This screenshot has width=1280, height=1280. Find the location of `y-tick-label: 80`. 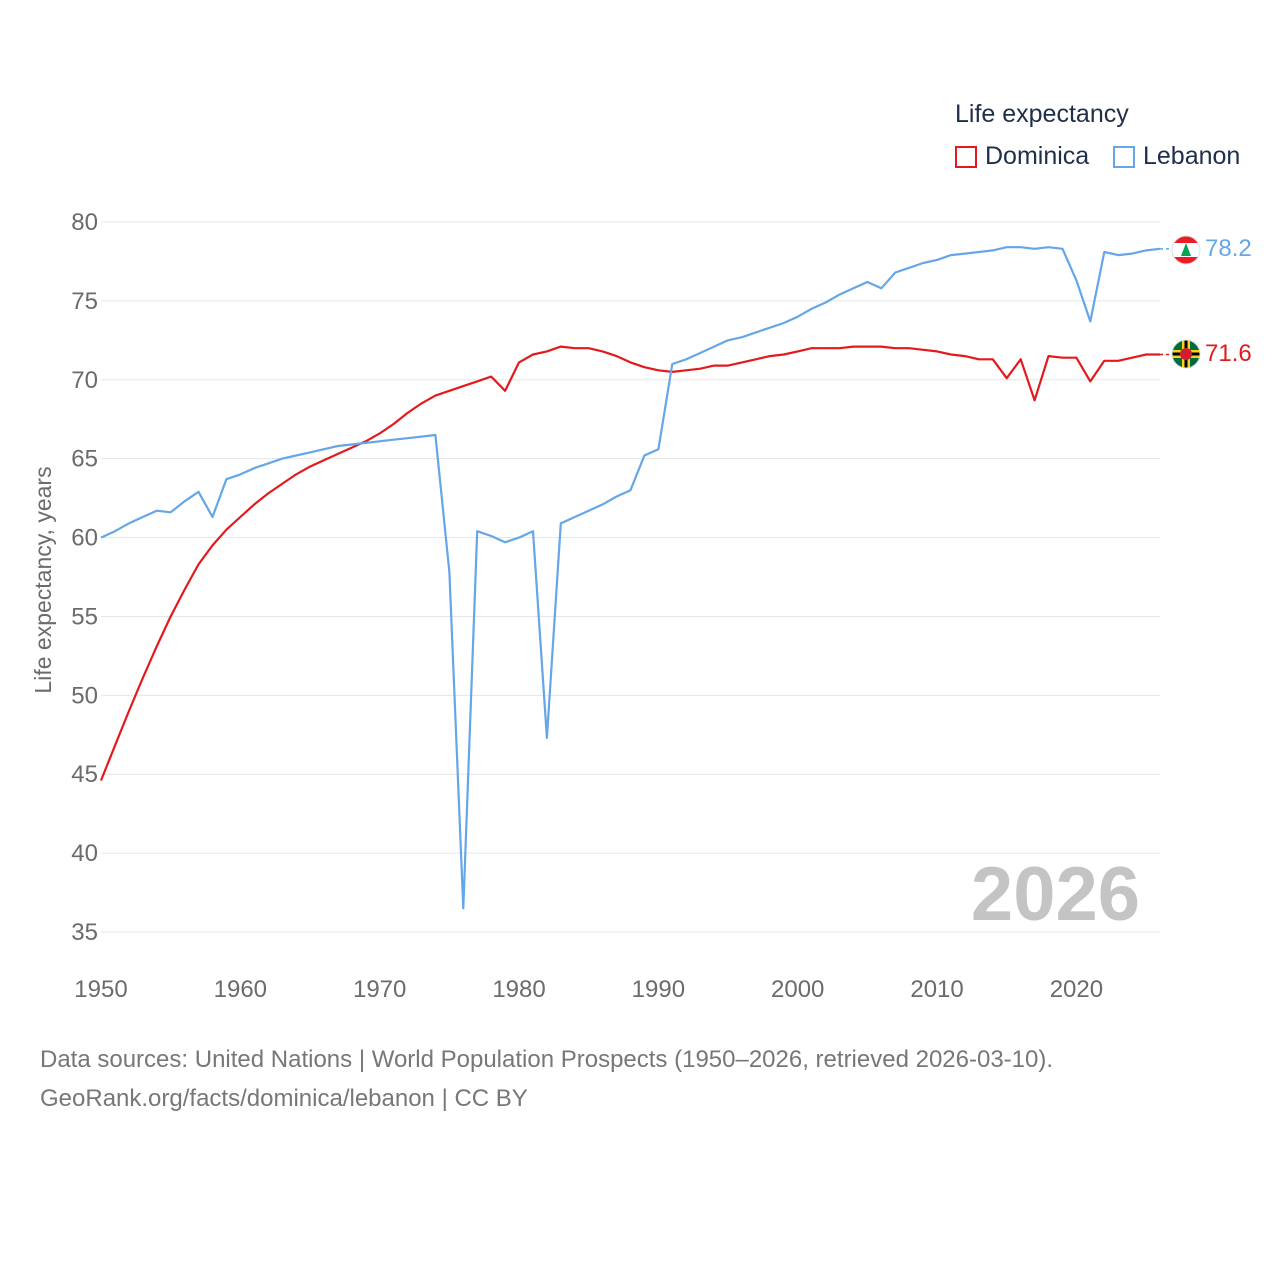

y-tick-label: 80 is located at coordinates (84, 222).